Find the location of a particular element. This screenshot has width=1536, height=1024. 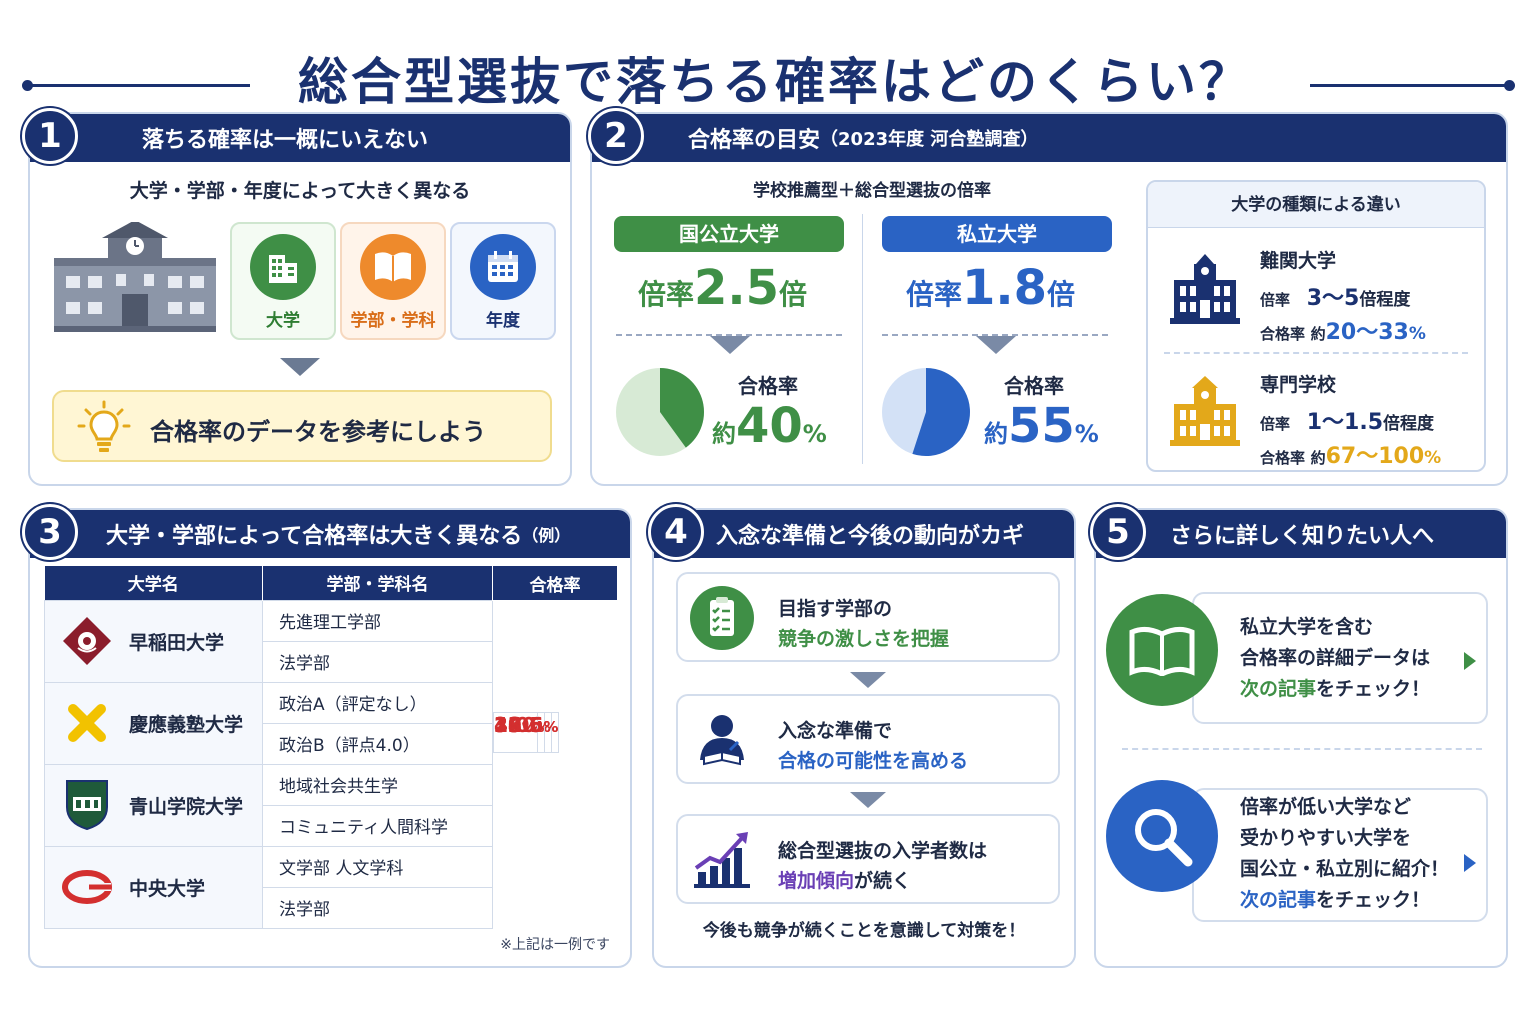

factor-label-year: 年度 is located at coordinates (503, 321).